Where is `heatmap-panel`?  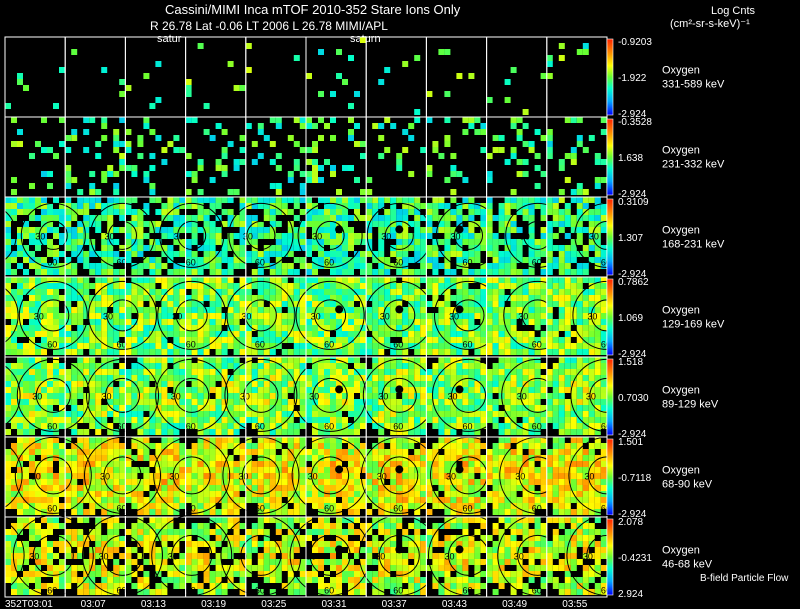
heatmap-panel is located at coordinates (396, 157).